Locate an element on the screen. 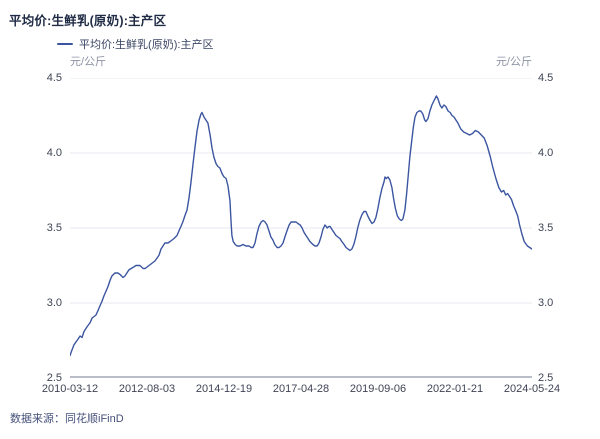 The height and width of the screenshot is (439, 600). y-tick-label-right: 4.5 is located at coordinates (546, 78).